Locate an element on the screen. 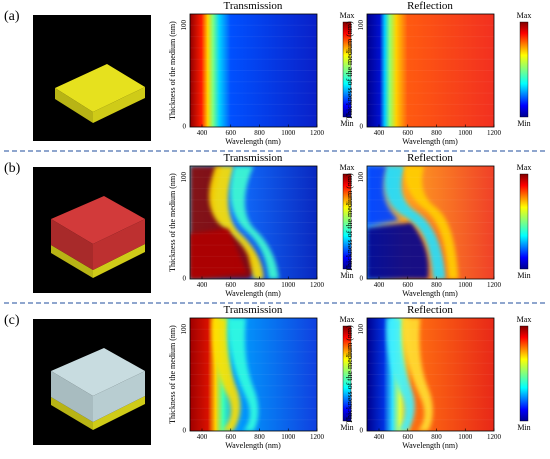  panel-label: (a) is located at coordinates (12, 16).